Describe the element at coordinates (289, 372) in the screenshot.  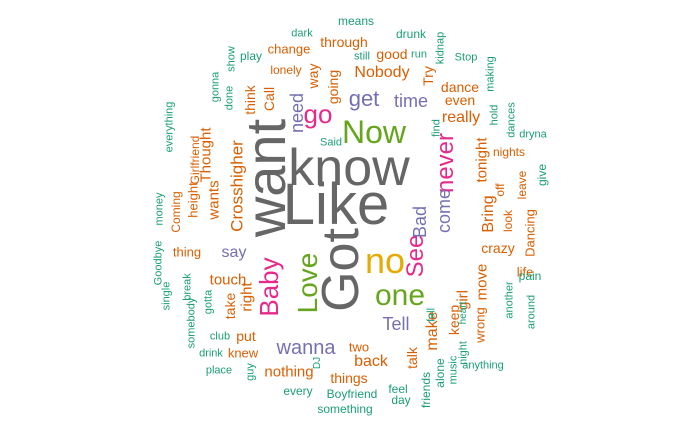
I see `word-nothing: nothing` at that location.